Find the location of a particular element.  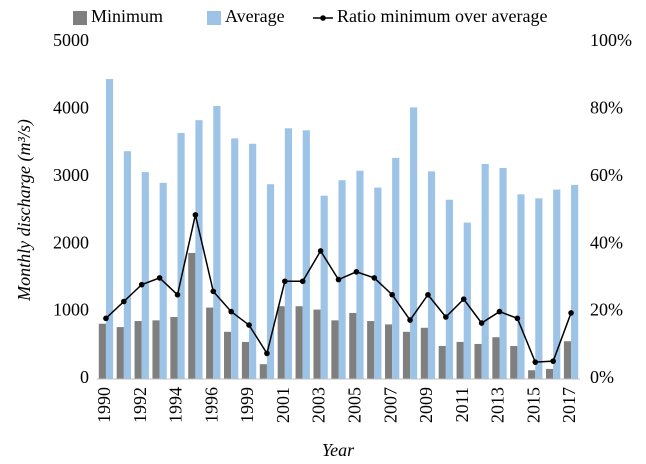

x-tick-label: 1994 is located at coordinates (176, 405).